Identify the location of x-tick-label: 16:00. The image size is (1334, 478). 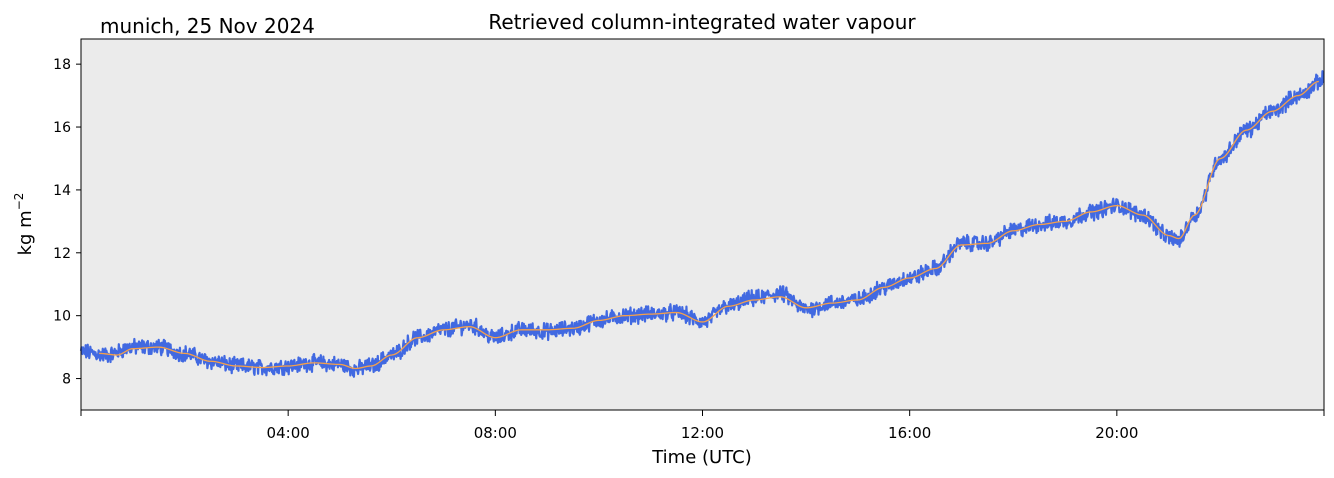
(909, 433).